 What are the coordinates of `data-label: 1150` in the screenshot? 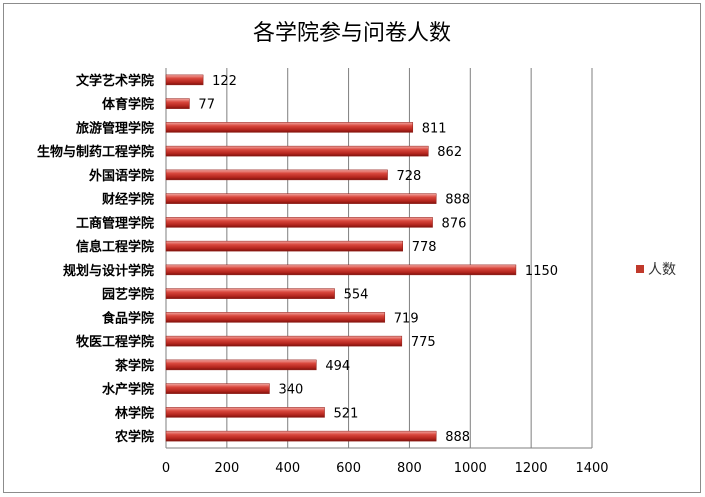 It's located at (541, 271).